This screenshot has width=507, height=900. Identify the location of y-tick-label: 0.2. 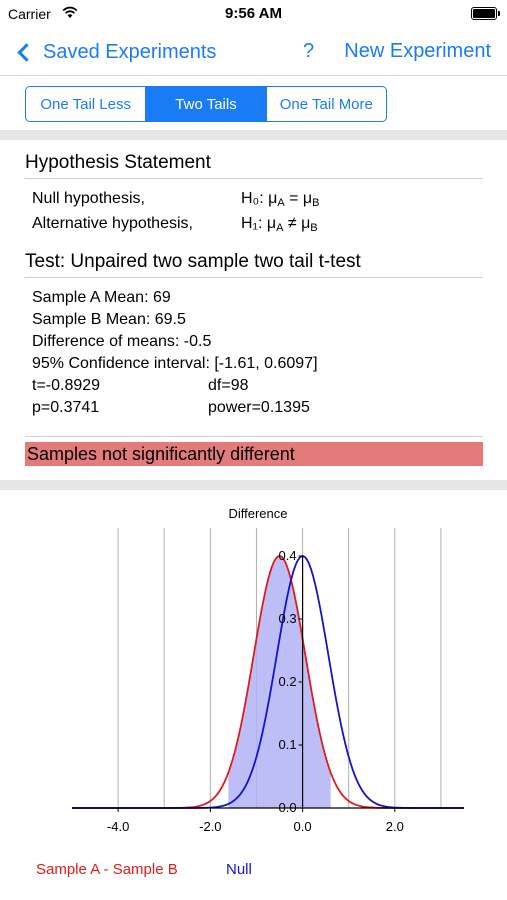
(288, 681).